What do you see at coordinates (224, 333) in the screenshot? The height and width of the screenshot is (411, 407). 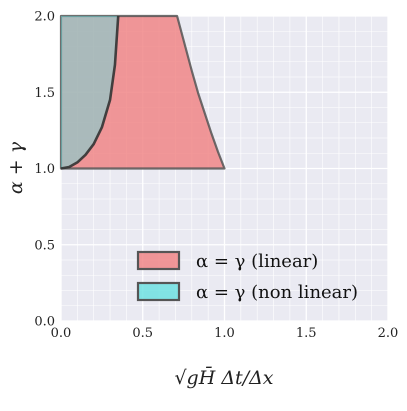 I see `x-tick-label: 1.0` at bounding box center [224, 333].